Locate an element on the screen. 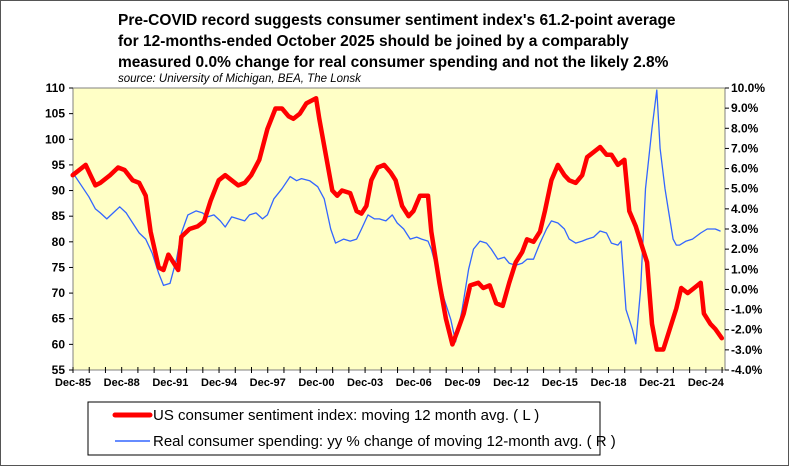 The width and height of the screenshot is (789, 466). x-tick-label: Dec-06 is located at coordinates (414, 383).